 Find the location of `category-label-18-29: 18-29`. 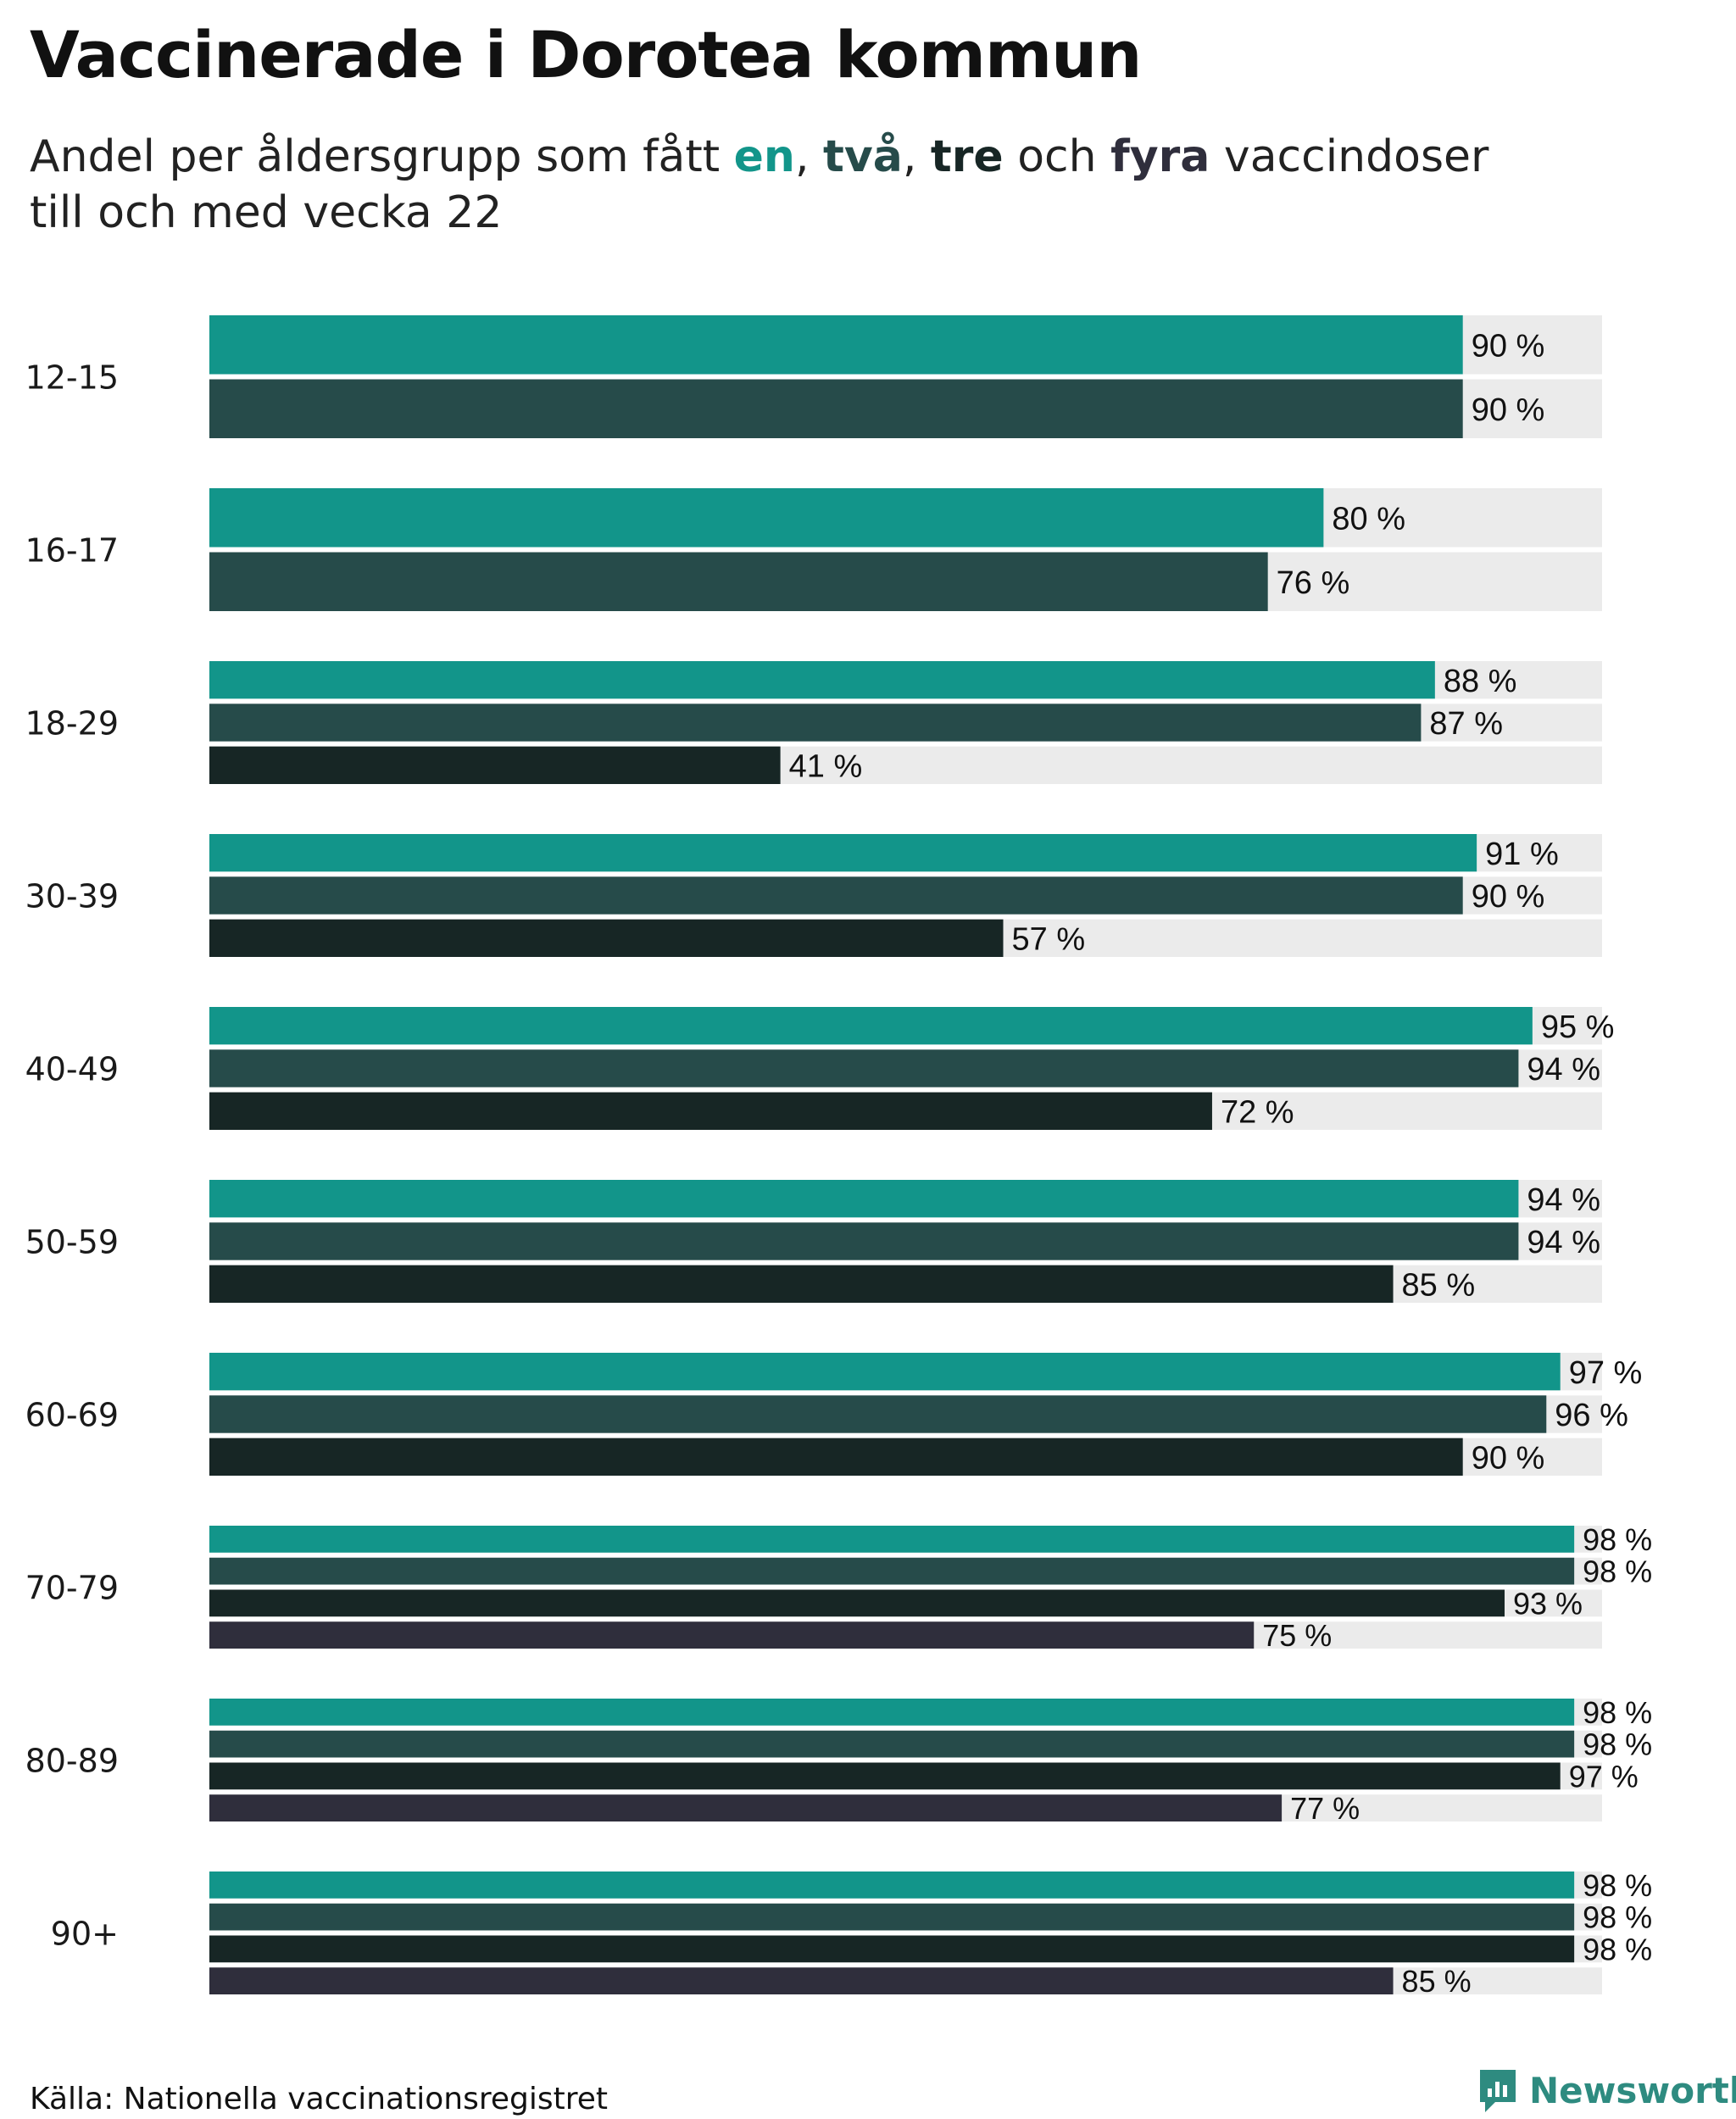

category-label-18-29: 18-29 is located at coordinates (72, 724).